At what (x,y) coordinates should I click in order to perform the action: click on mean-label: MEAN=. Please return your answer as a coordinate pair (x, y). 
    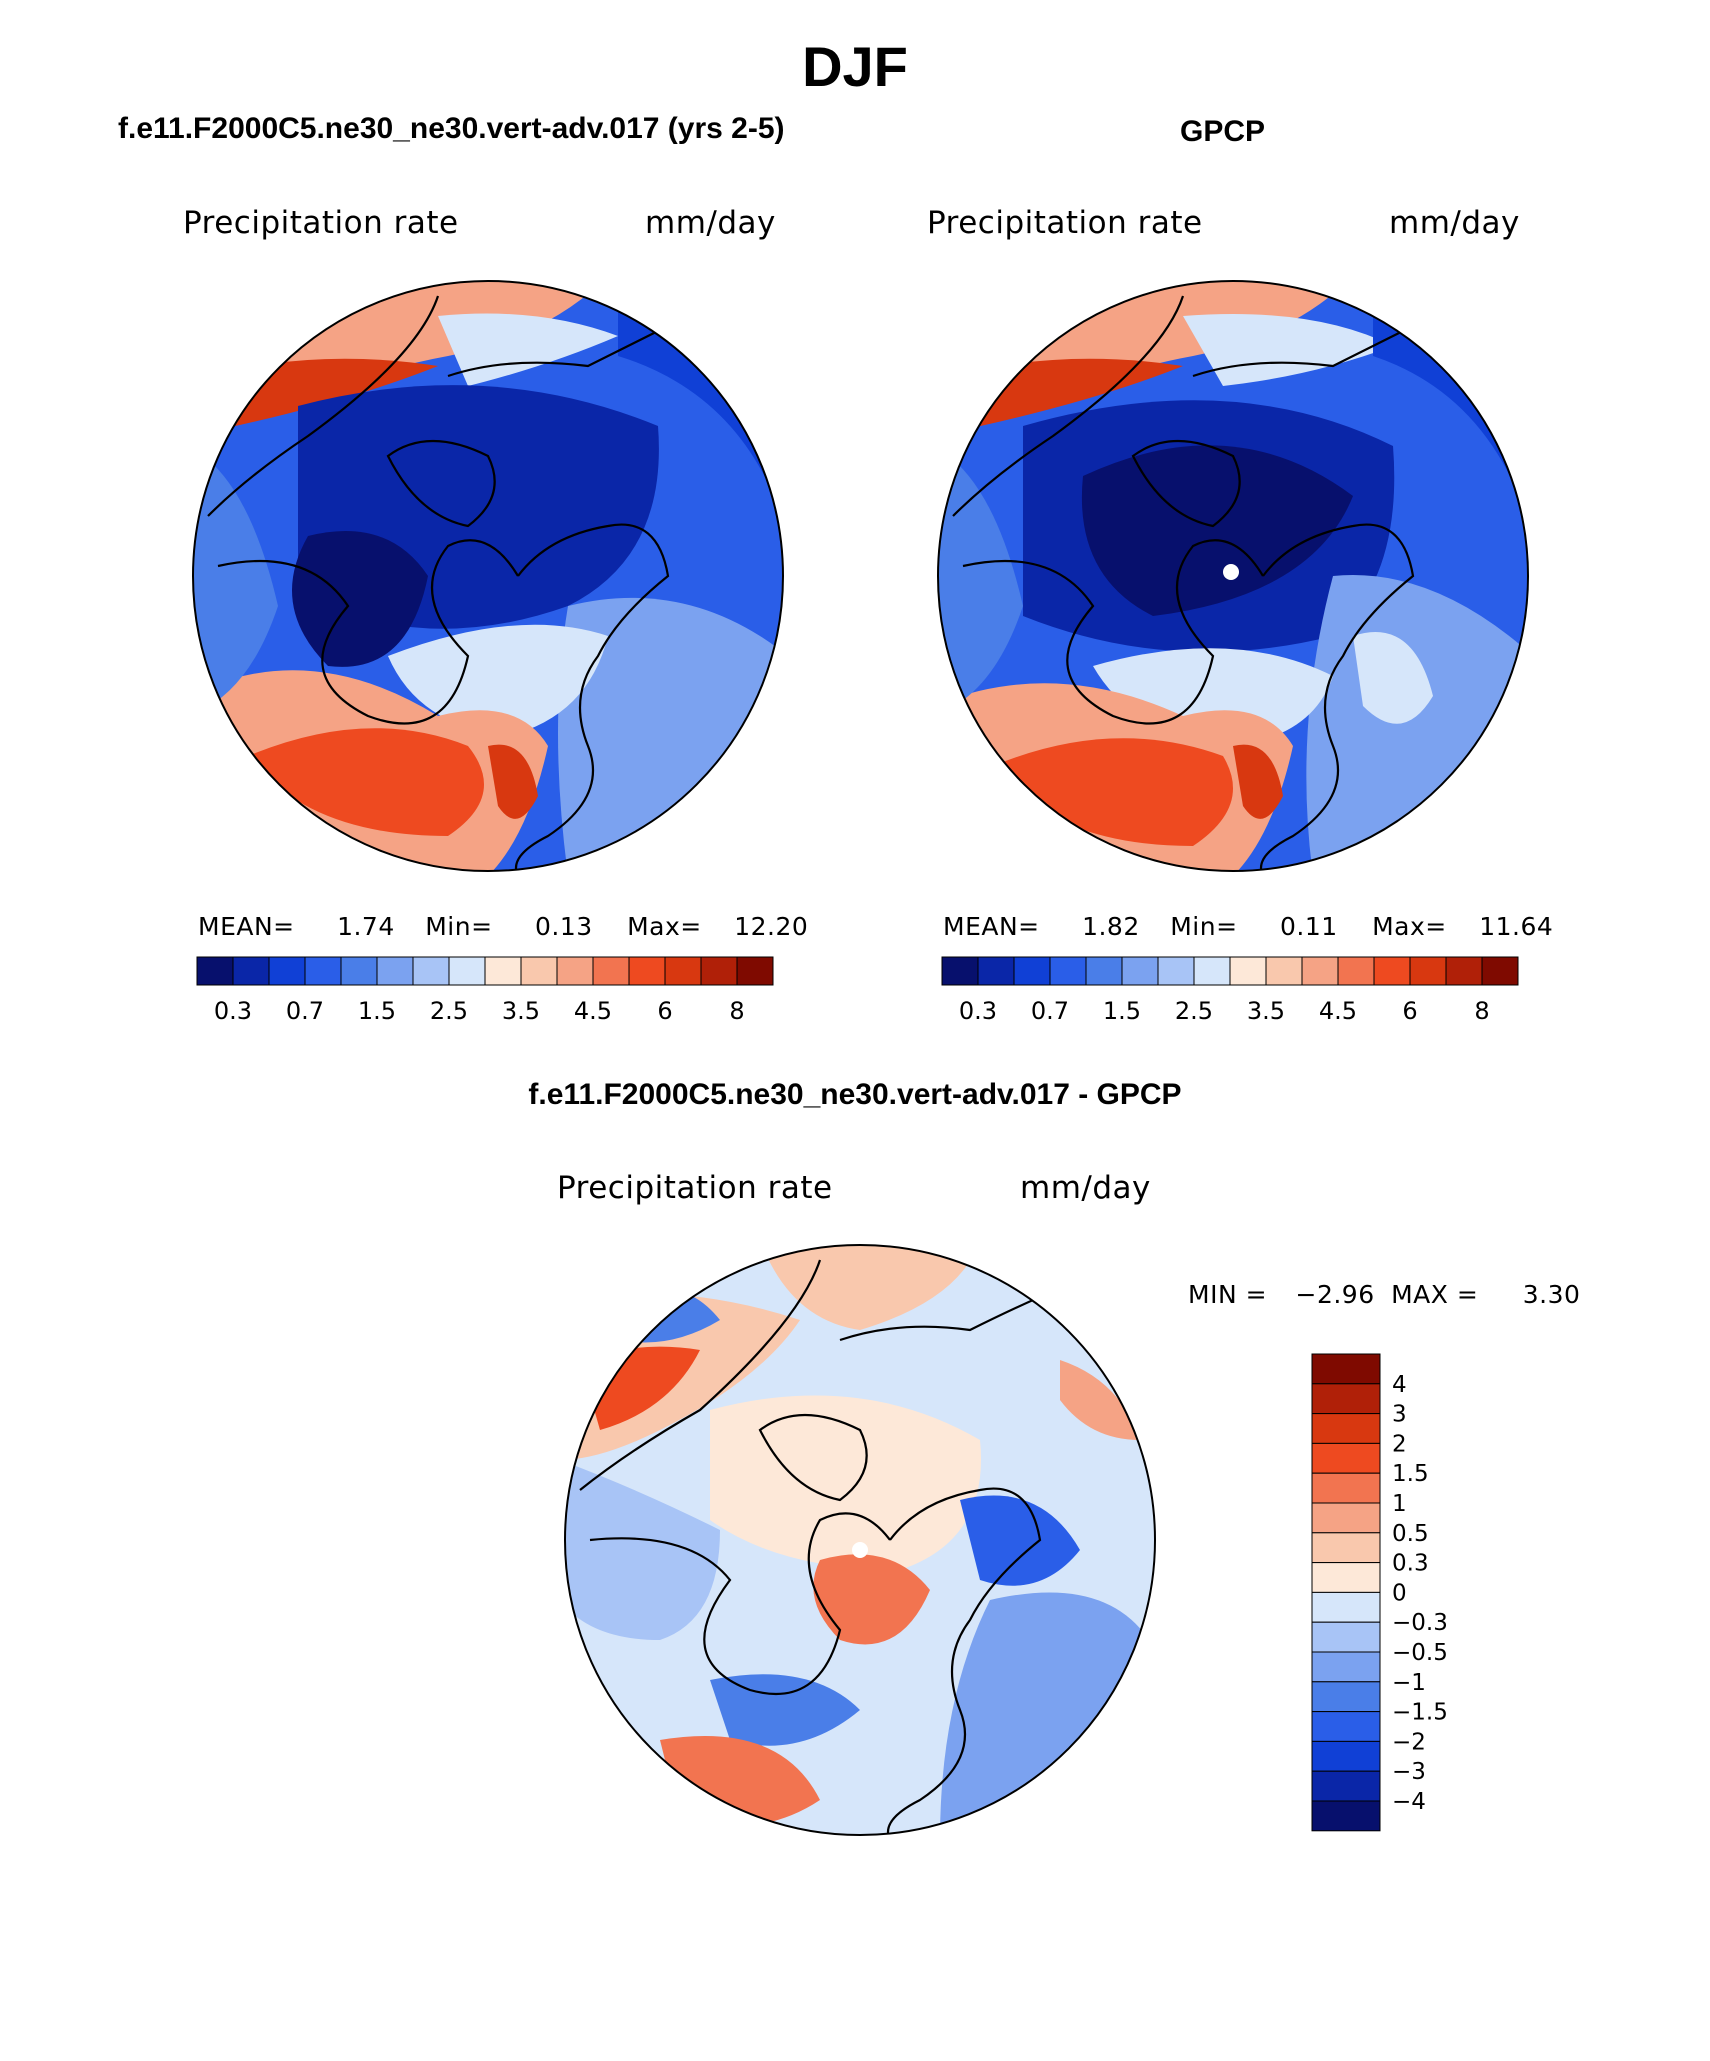
    Looking at the image, I should click on (991, 926).